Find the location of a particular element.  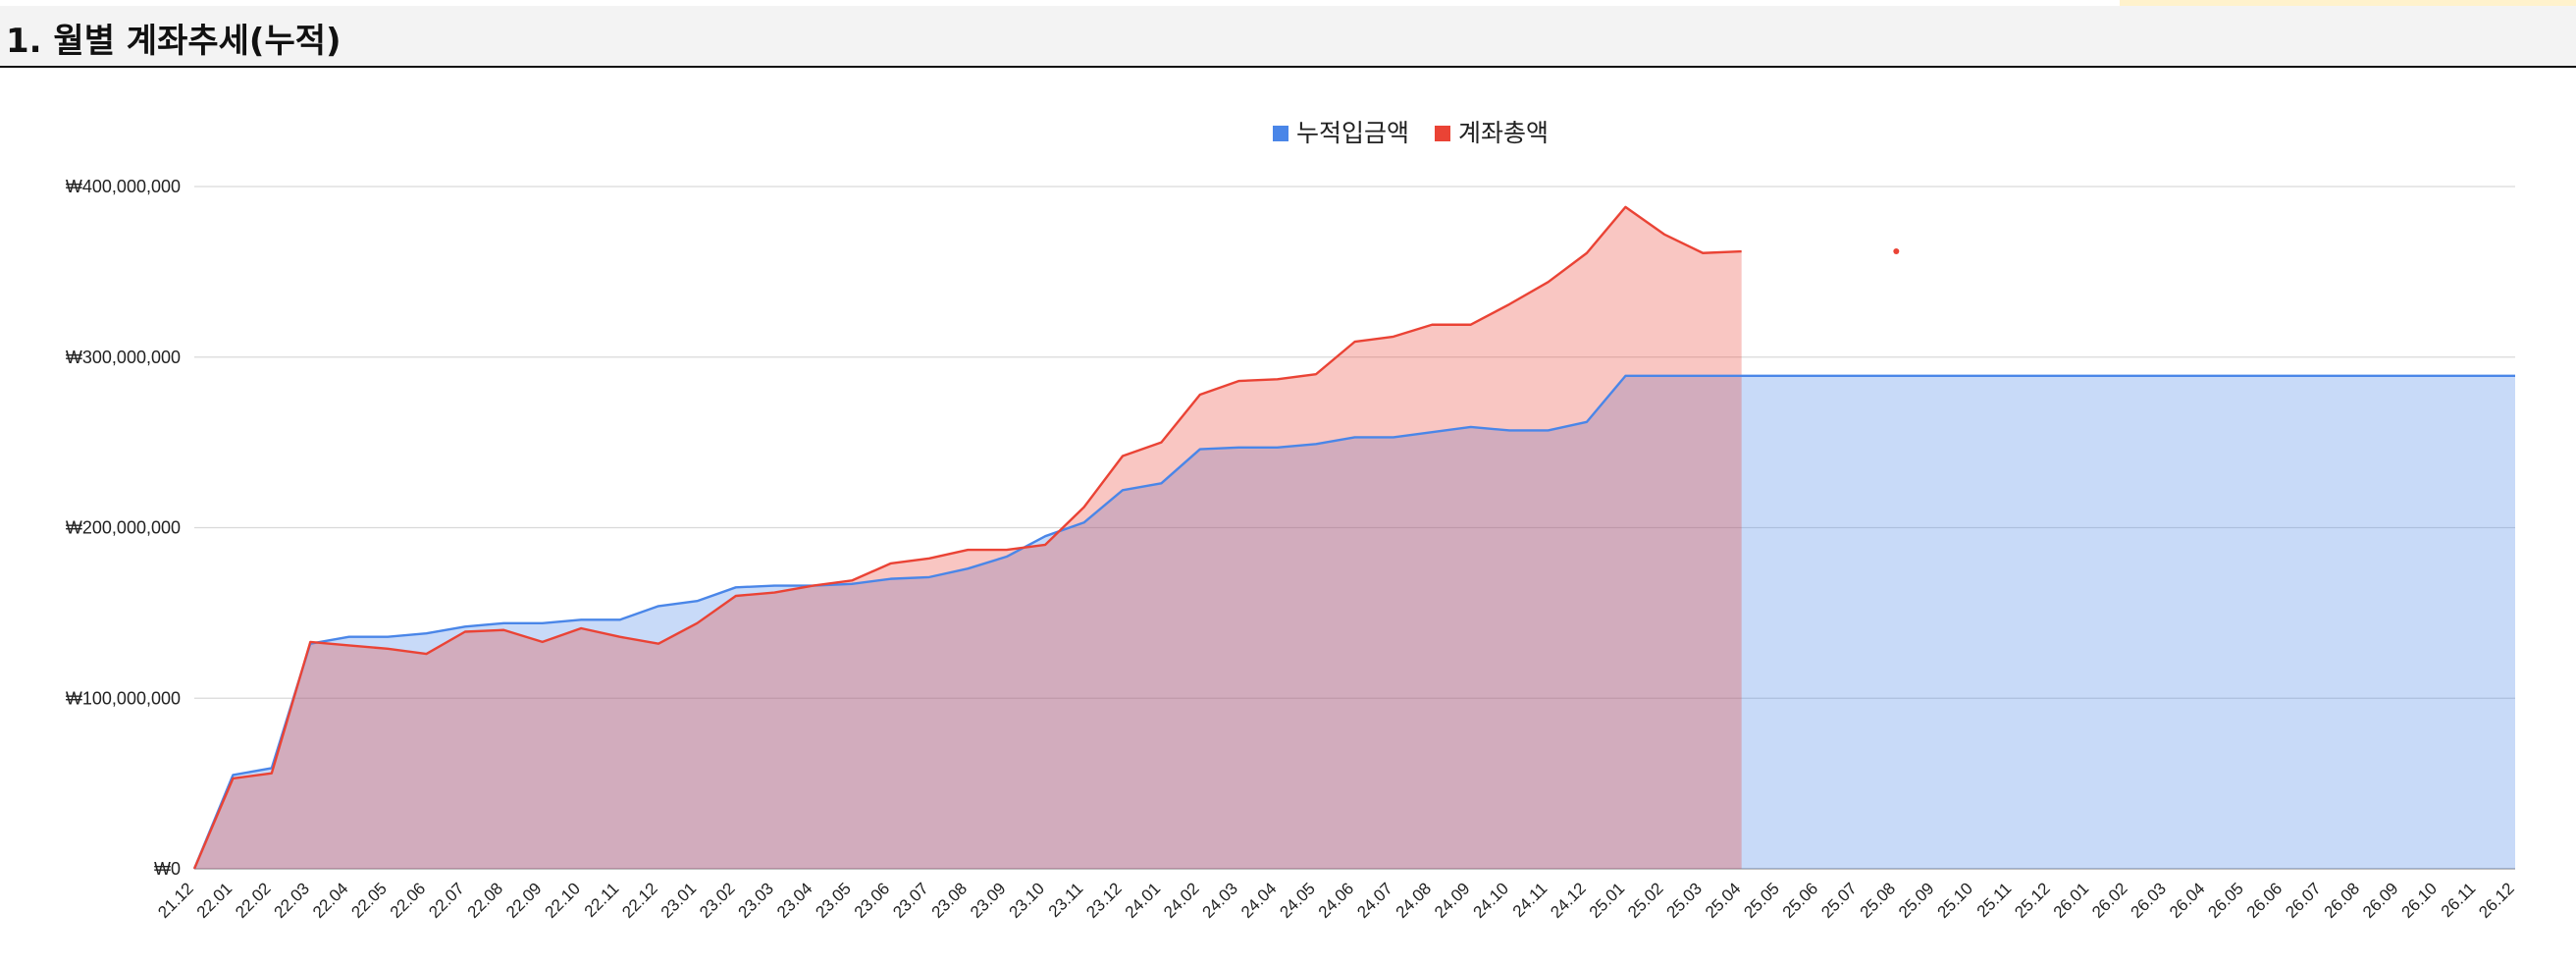

x-tick-label: 24.04 is located at coordinates (1259, 900).